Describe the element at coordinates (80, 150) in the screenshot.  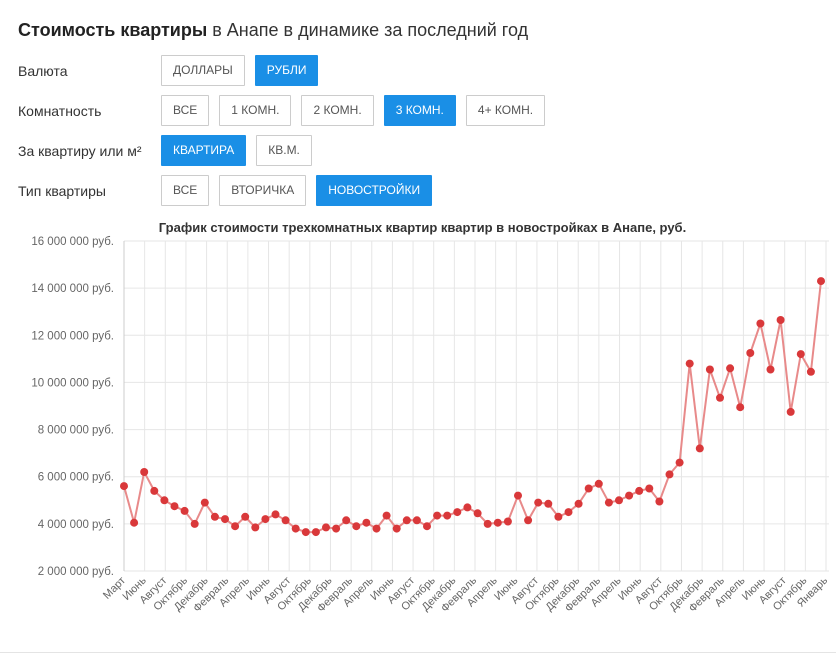
I see `unit-filter-label: За квартиру или м²` at that location.